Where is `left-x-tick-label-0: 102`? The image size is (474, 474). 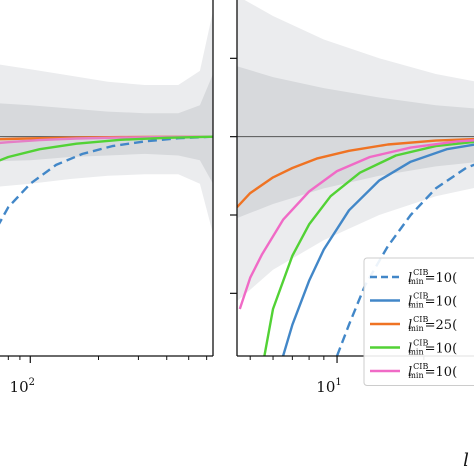 left-x-tick-label-0: 102 is located at coordinates (22, 386).